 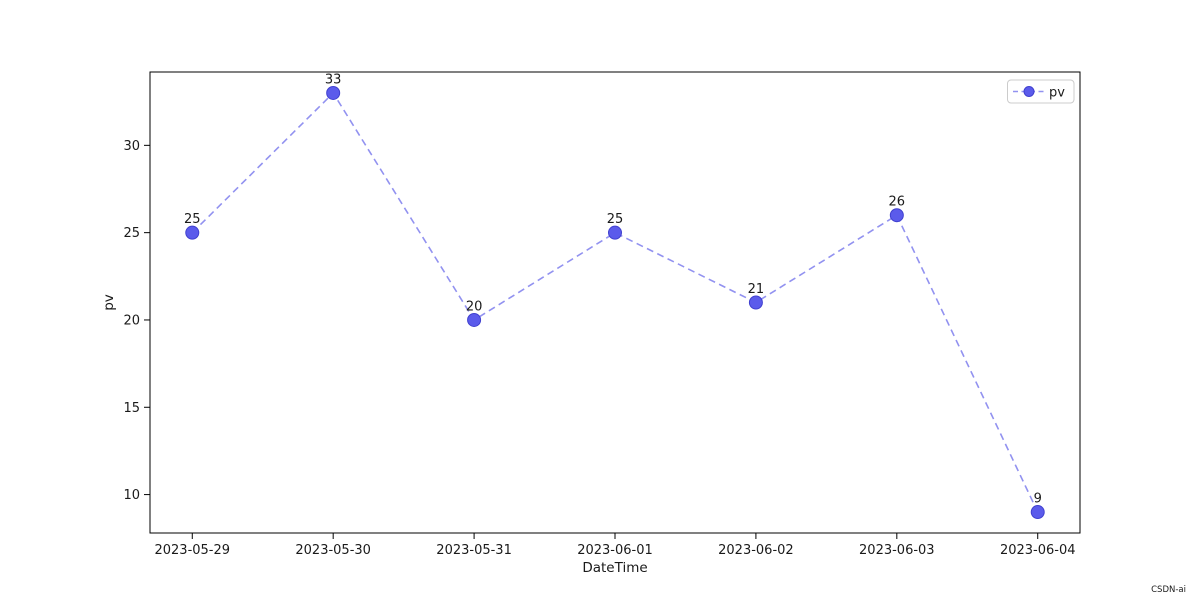 What do you see at coordinates (131, 495) in the screenshot?
I see `y-tick-label: 10` at bounding box center [131, 495].